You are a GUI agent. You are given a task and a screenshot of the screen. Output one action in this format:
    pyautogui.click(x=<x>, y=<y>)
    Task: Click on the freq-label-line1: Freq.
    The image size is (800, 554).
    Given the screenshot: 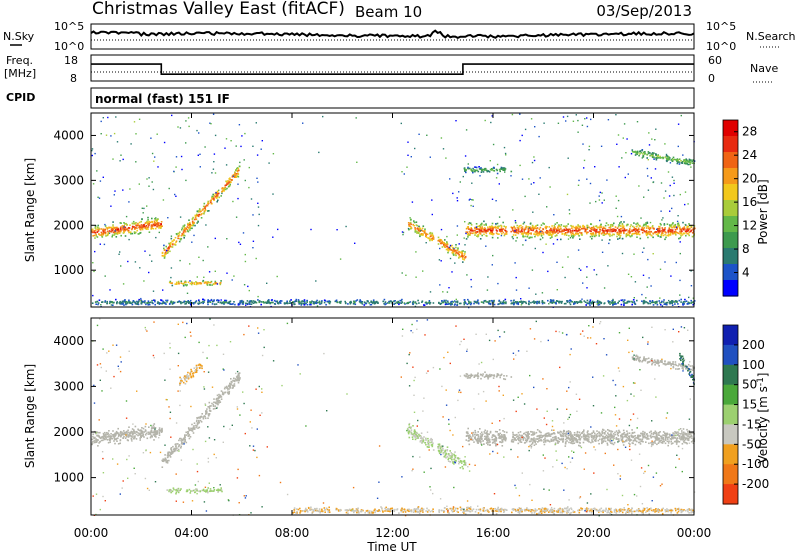 What is the action you would take?
    pyautogui.click(x=19, y=60)
    